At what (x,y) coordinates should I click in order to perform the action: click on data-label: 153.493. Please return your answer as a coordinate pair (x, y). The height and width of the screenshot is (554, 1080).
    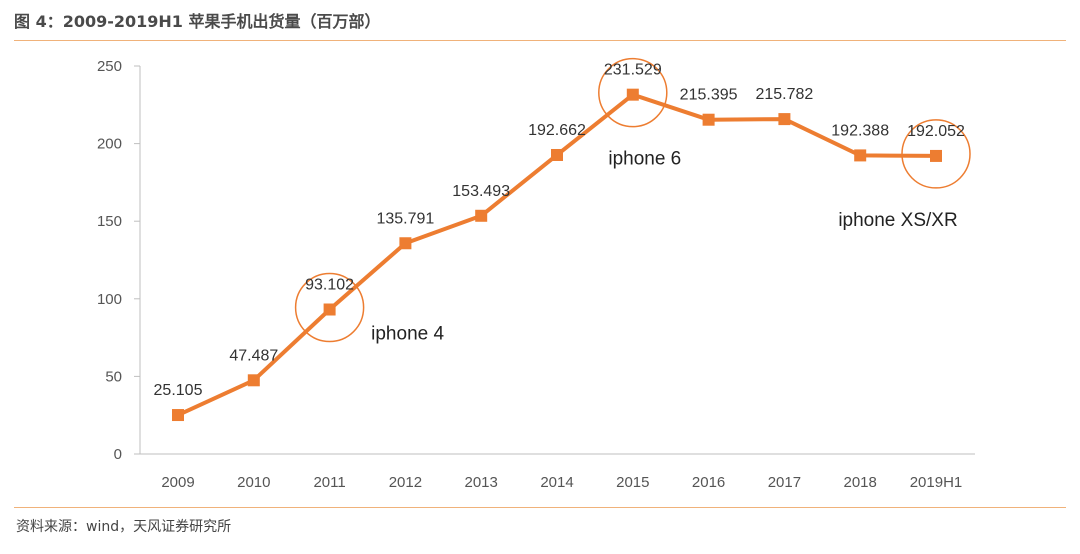
    Looking at the image, I should click on (481, 191).